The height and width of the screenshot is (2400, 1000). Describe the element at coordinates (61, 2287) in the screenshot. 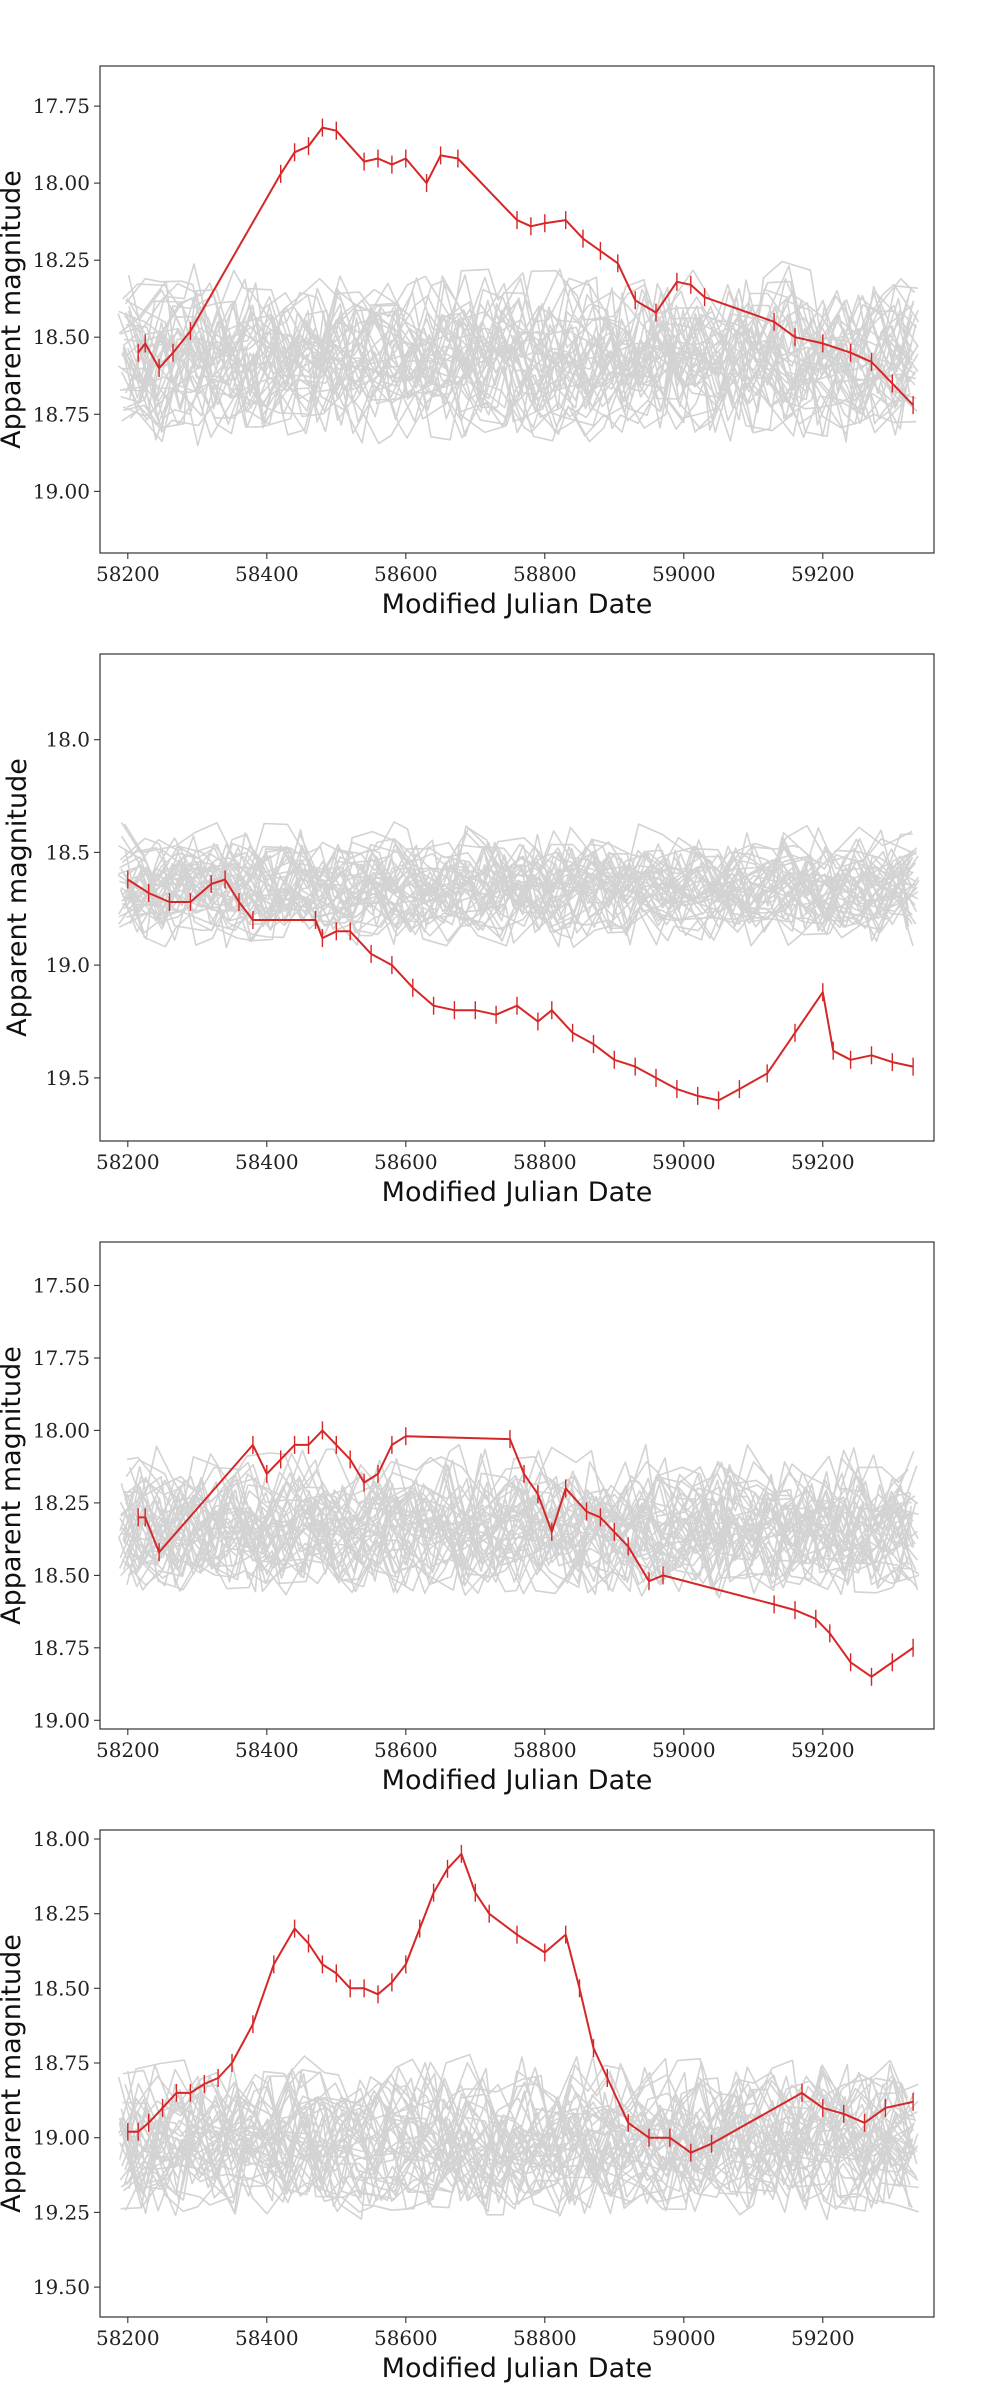

I see `y-tick-label: 19.50` at that location.